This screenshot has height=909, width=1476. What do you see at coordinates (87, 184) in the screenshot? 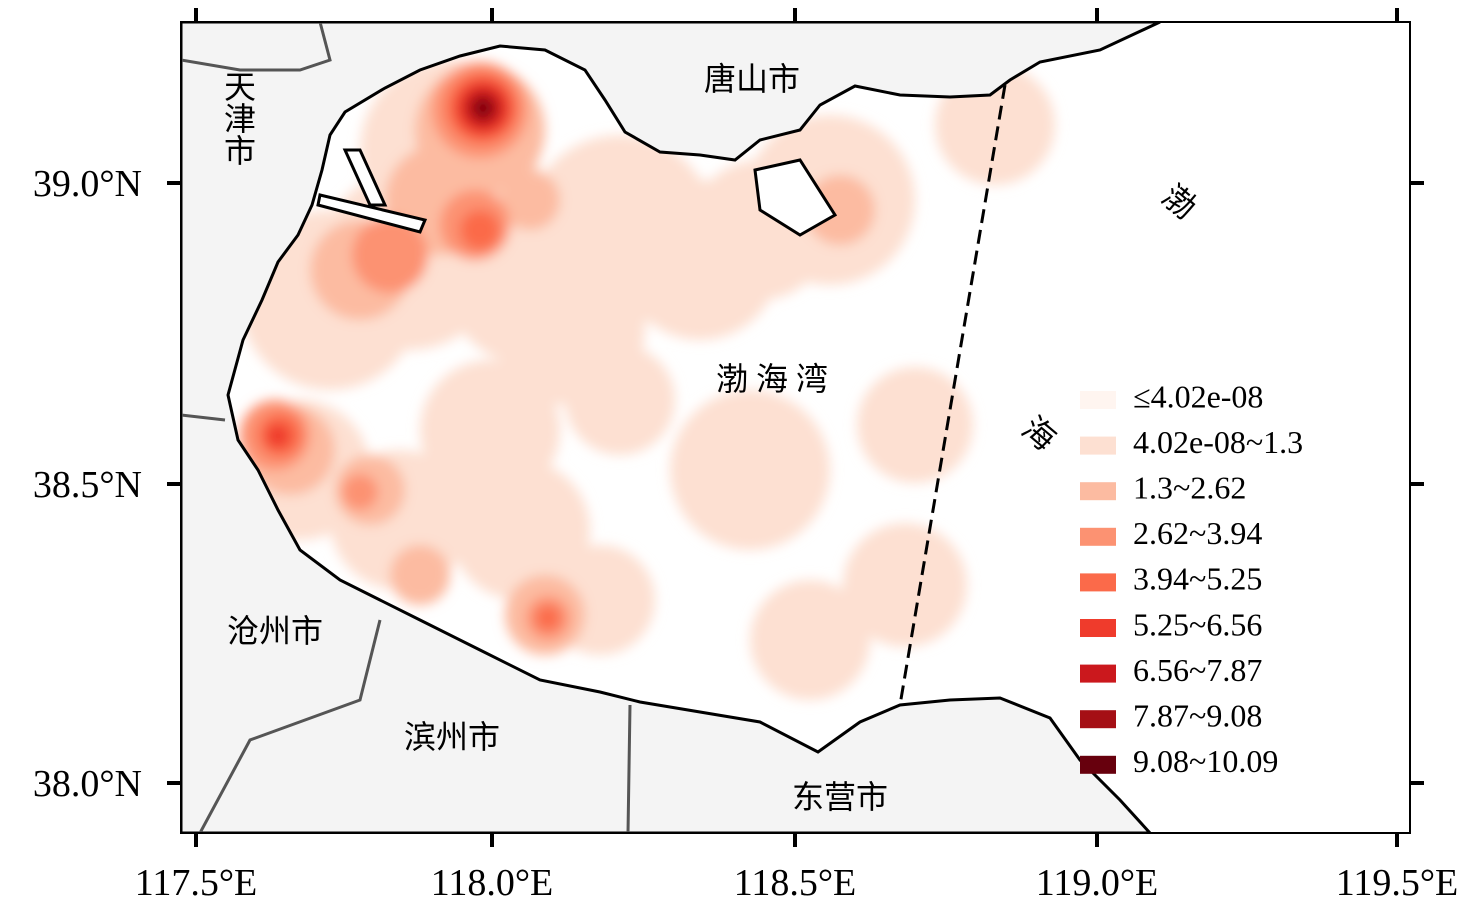
I see `y-tick-label: 39.0°N` at bounding box center [87, 184].